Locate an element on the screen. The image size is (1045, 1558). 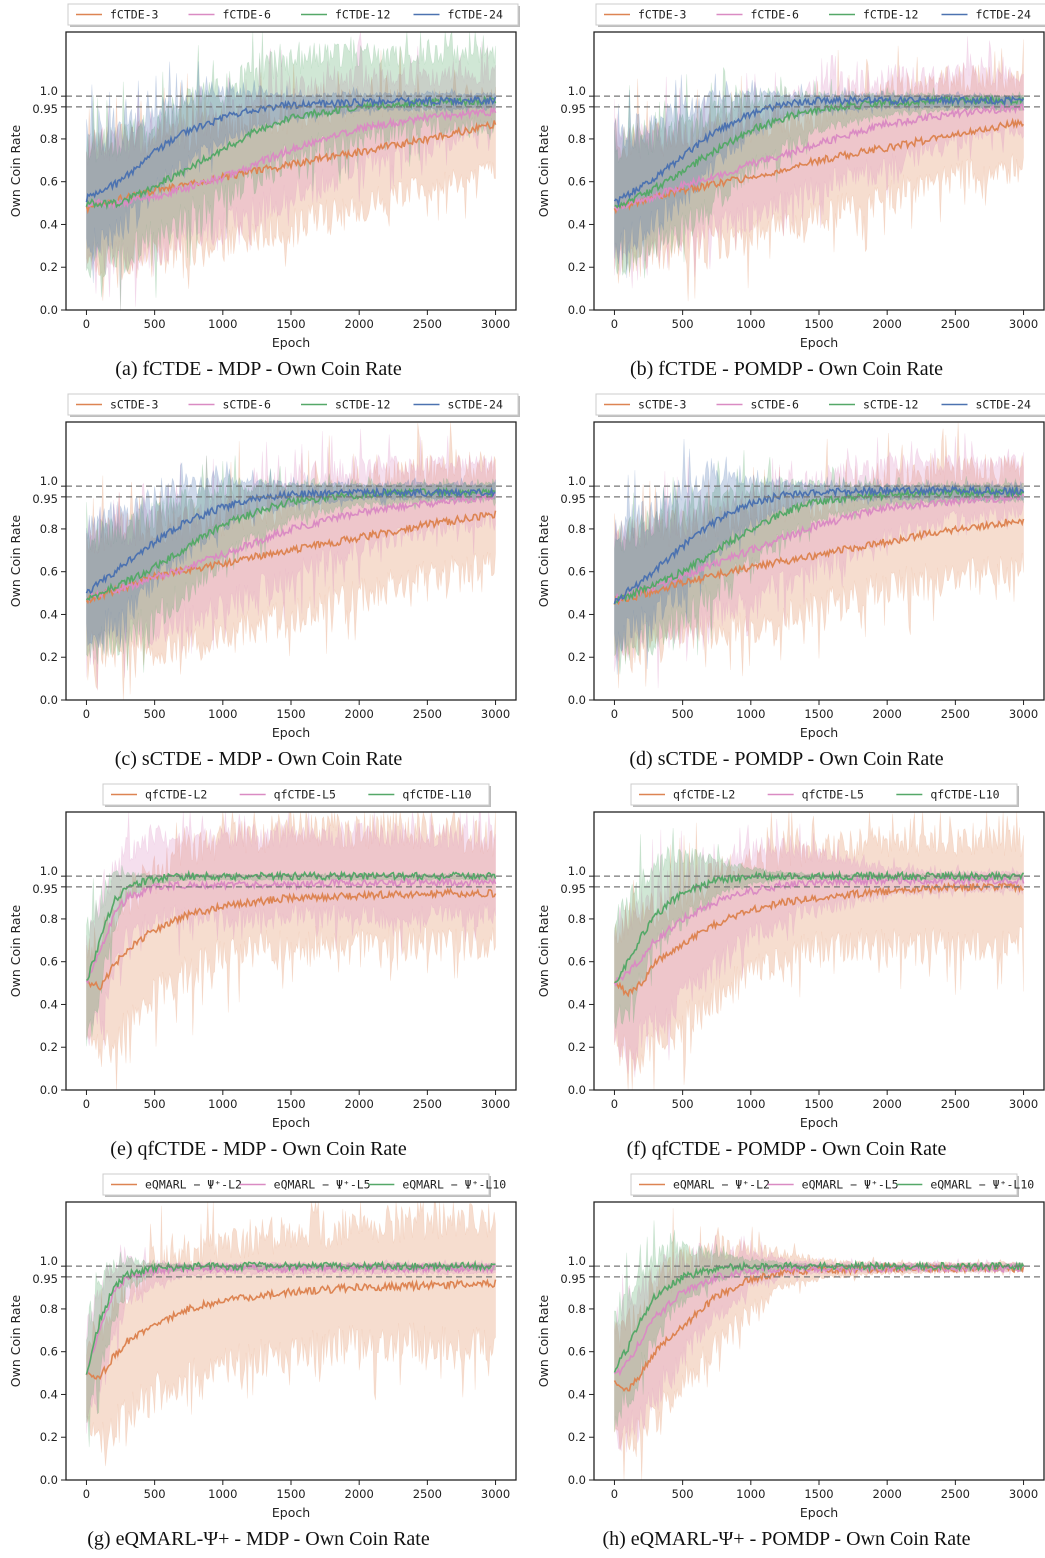
legend-label: sCTDE-24 is located at coordinates (475, 405).